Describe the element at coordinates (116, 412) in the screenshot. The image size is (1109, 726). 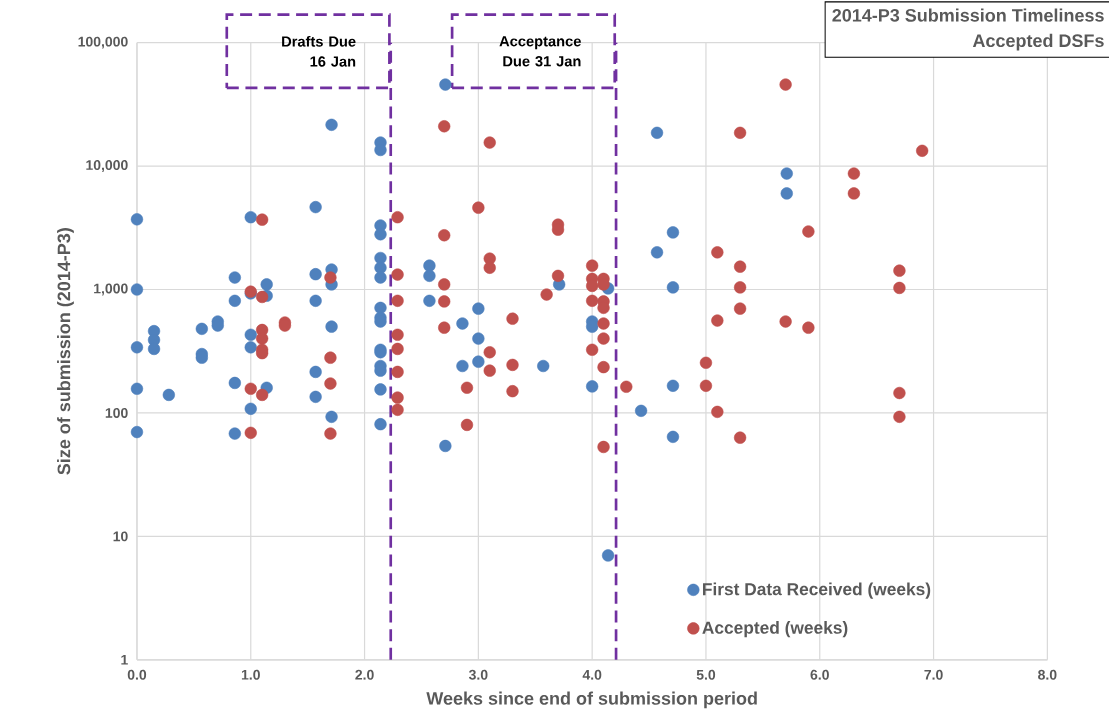
I see `y-tick-label: 100` at that location.